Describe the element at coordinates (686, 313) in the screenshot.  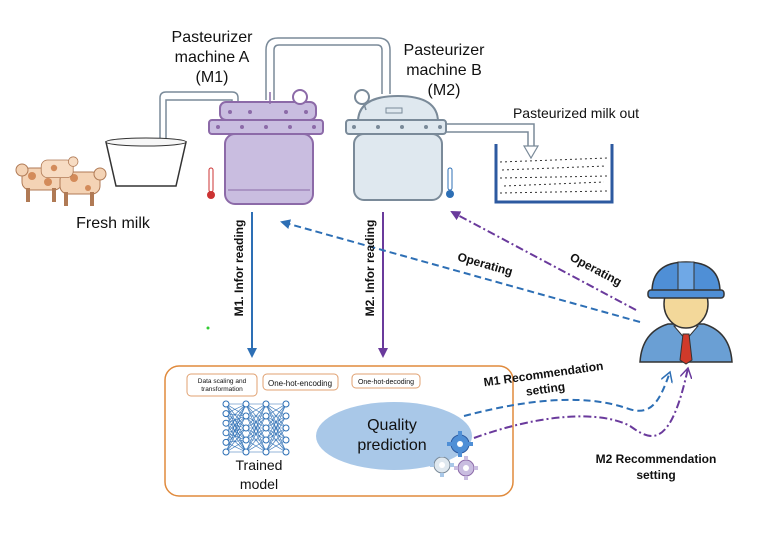
I see `engineer-icon` at that location.